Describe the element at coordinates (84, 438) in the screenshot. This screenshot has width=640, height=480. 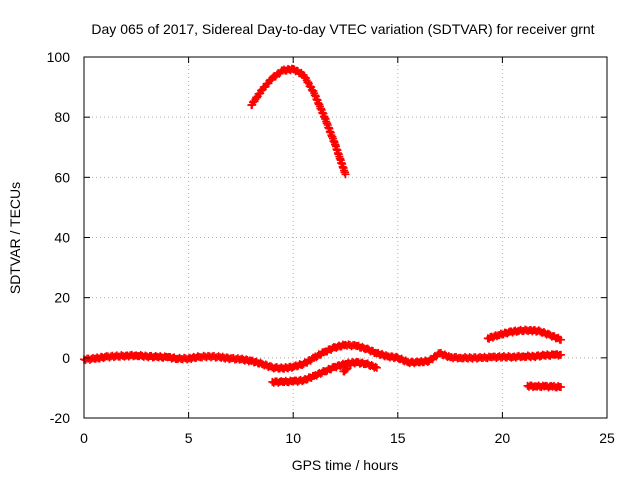
I see `x-tick-label: 0` at that location.